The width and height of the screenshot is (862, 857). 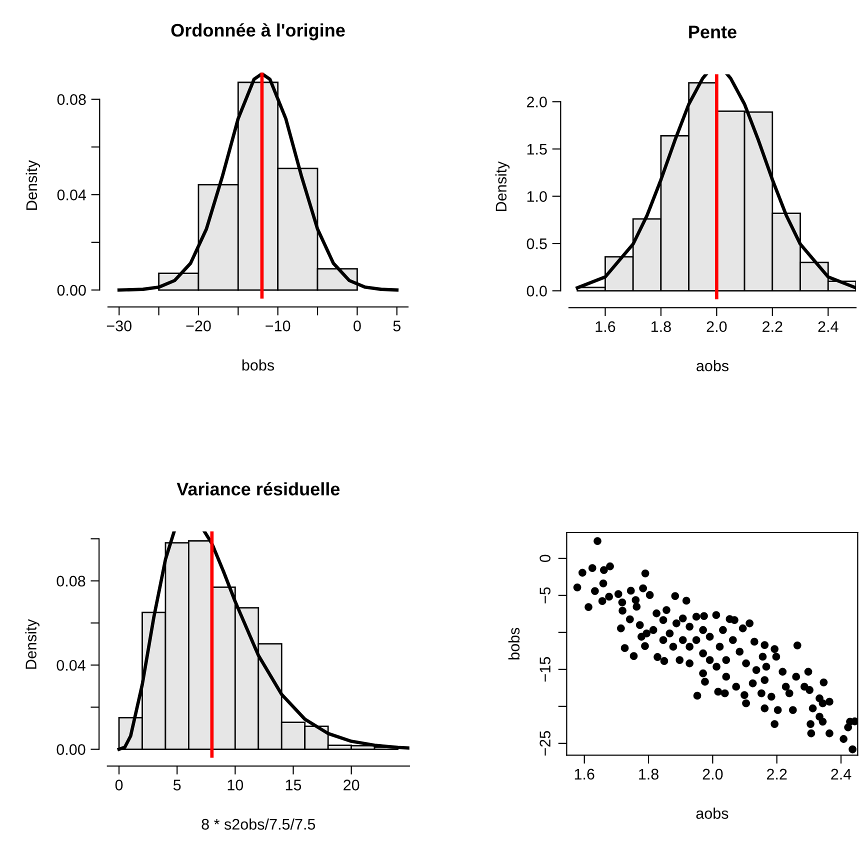 What do you see at coordinates (236, 785) in the screenshot?
I see `x-tick-label: 10` at bounding box center [236, 785].